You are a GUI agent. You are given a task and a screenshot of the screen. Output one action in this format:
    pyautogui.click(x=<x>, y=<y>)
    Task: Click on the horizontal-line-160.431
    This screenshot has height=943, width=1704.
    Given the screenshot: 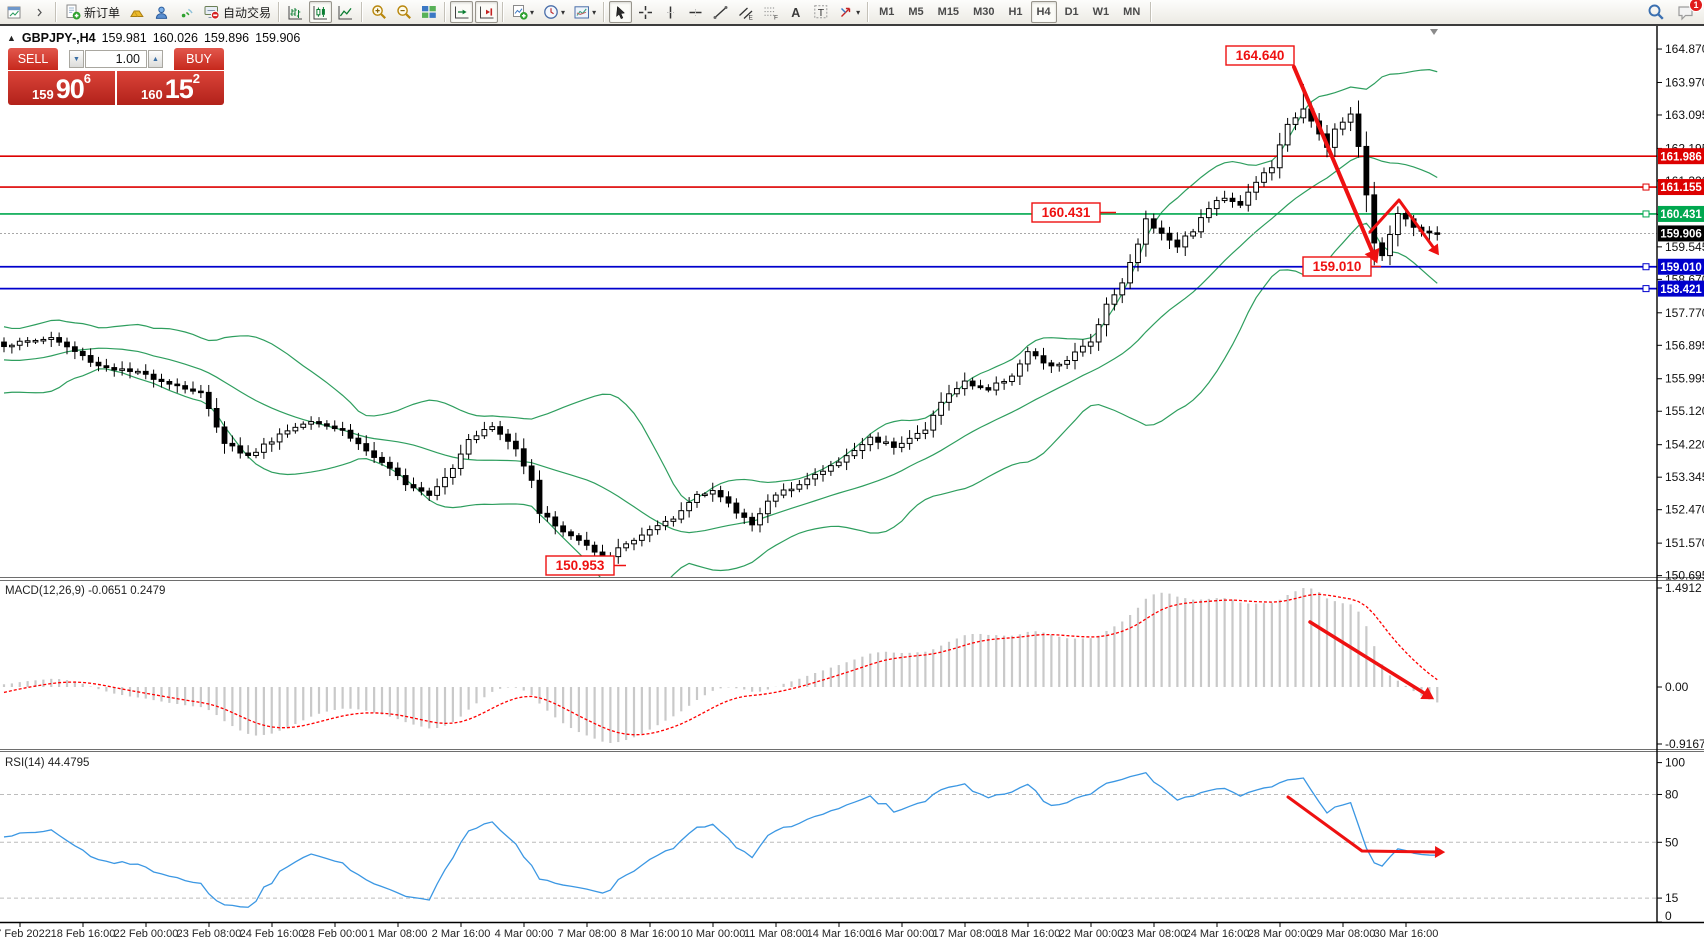 What is the action you would take?
    pyautogui.click(x=828, y=214)
    